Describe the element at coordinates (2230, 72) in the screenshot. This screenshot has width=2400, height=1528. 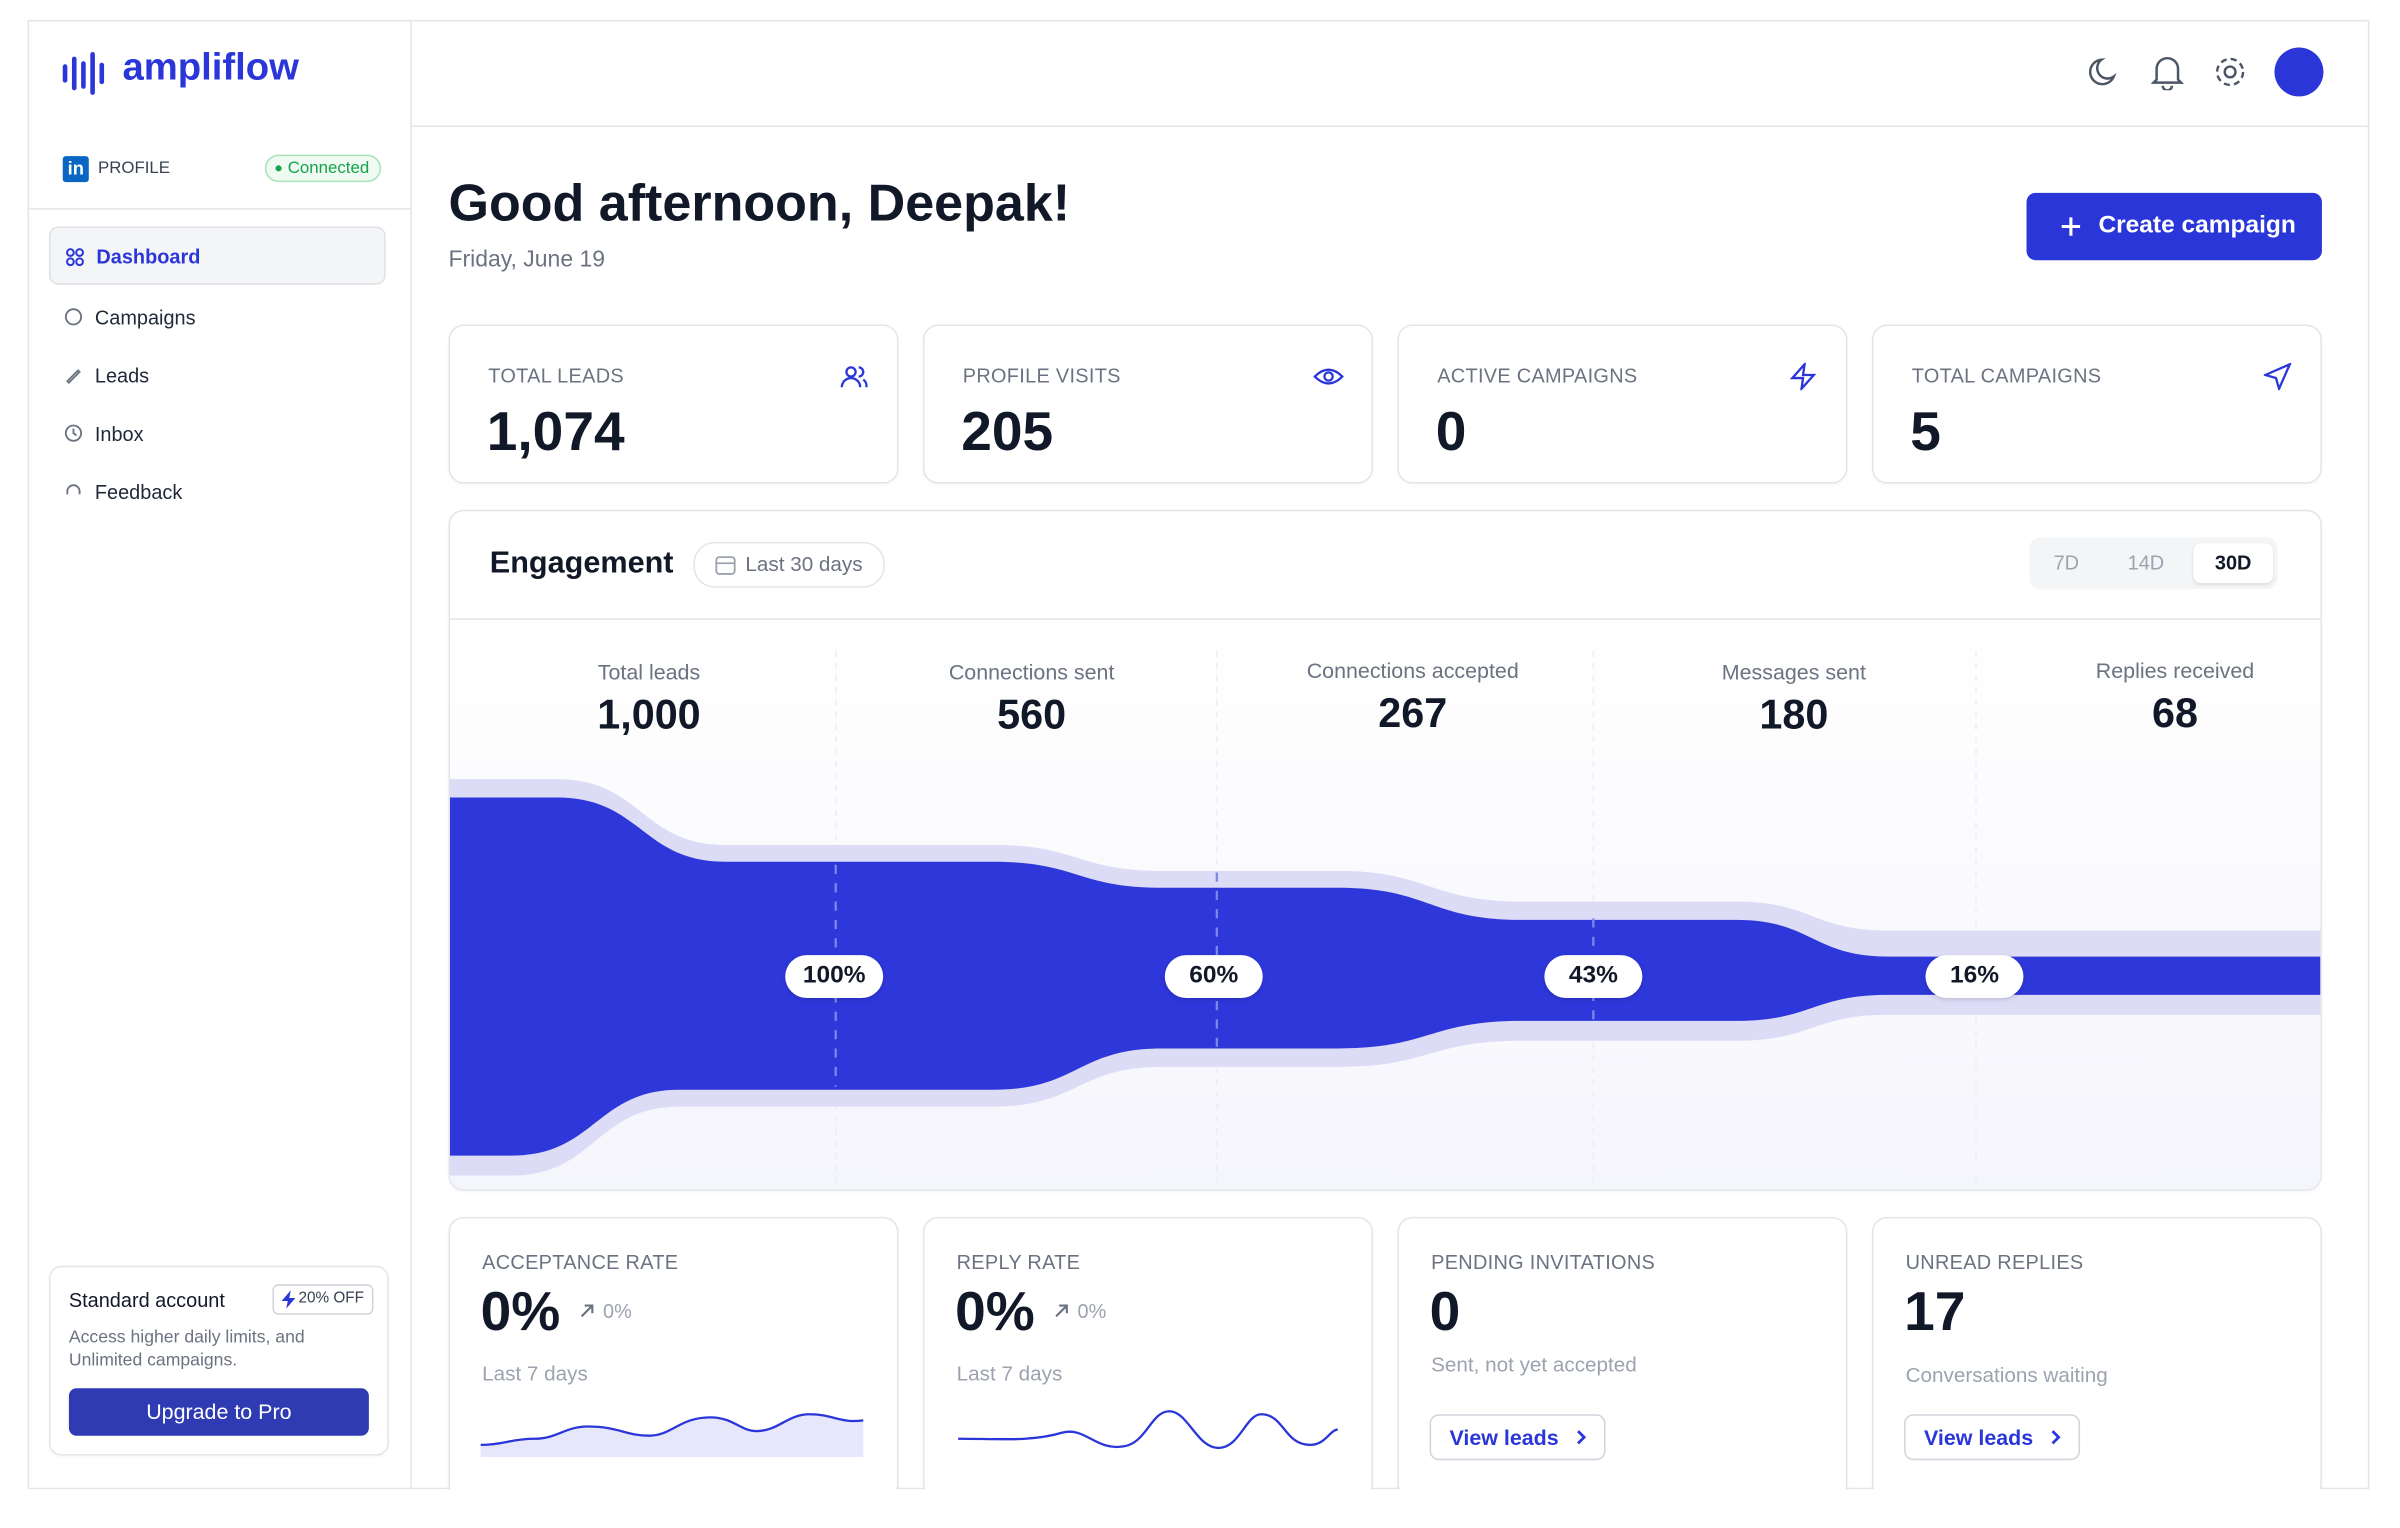
I see `settings-button` at that location.